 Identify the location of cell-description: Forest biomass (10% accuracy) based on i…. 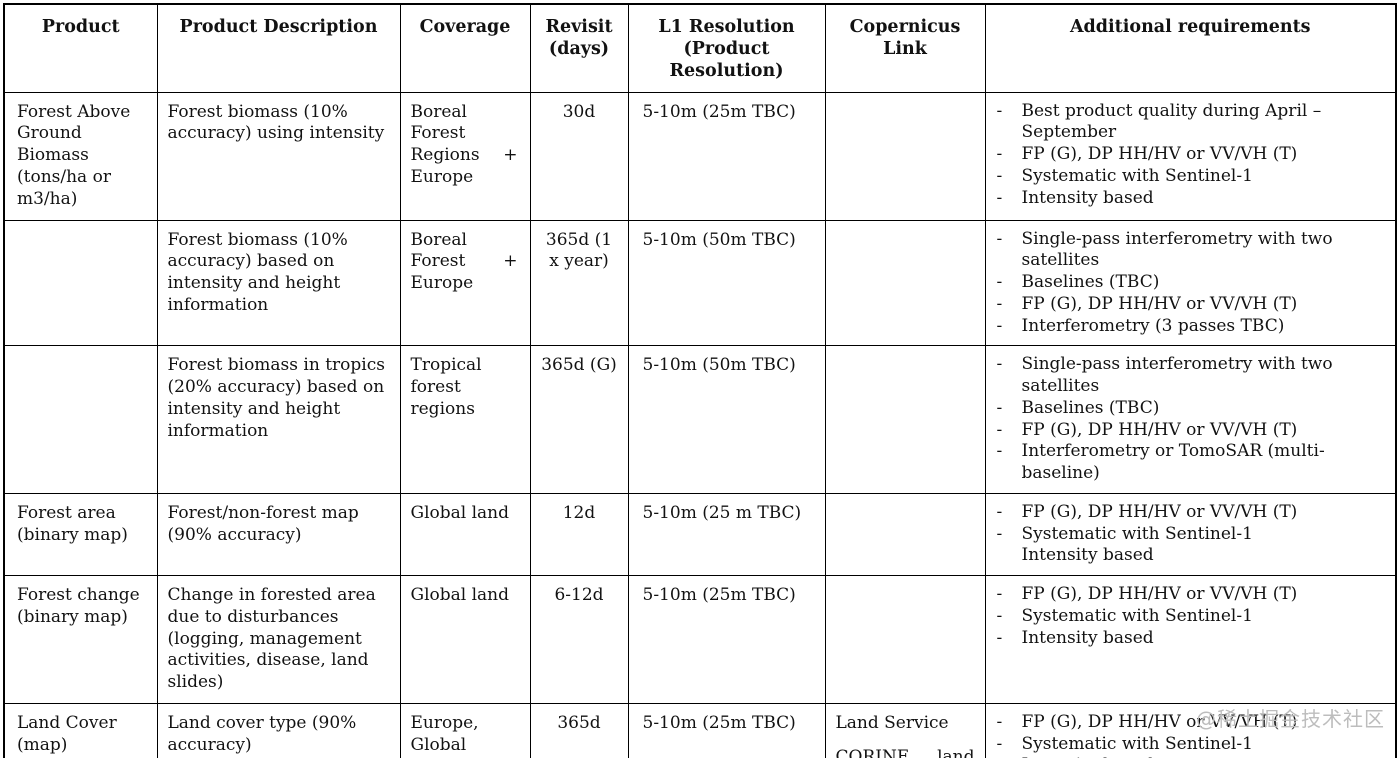
(278, 283).